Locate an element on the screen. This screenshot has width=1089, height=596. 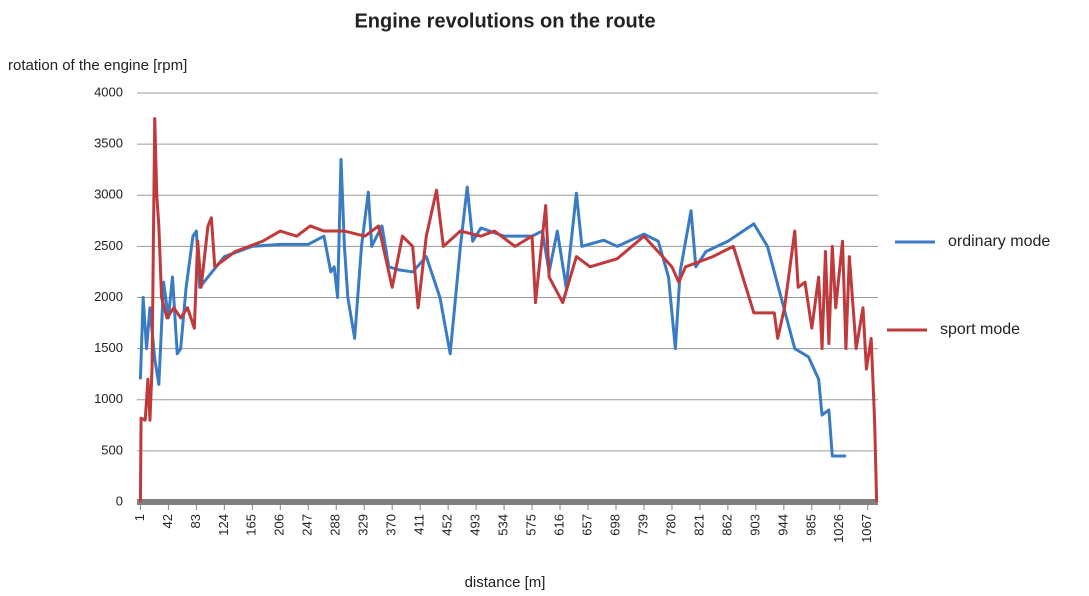
y-tick-label: 500 is located at coordinates (112, 449).